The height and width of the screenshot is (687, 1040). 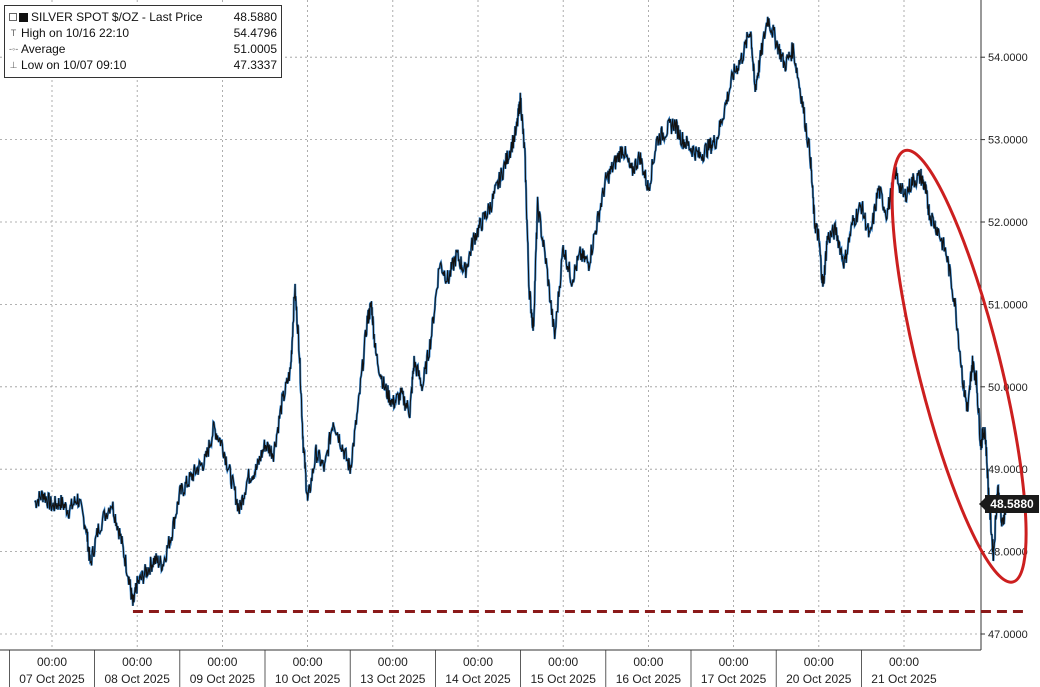 What do you see at coordinates (75, 33) in the screenshot?
I see `legend-high-label: High on 10/16 22:10` at bounding box center [75, 33].